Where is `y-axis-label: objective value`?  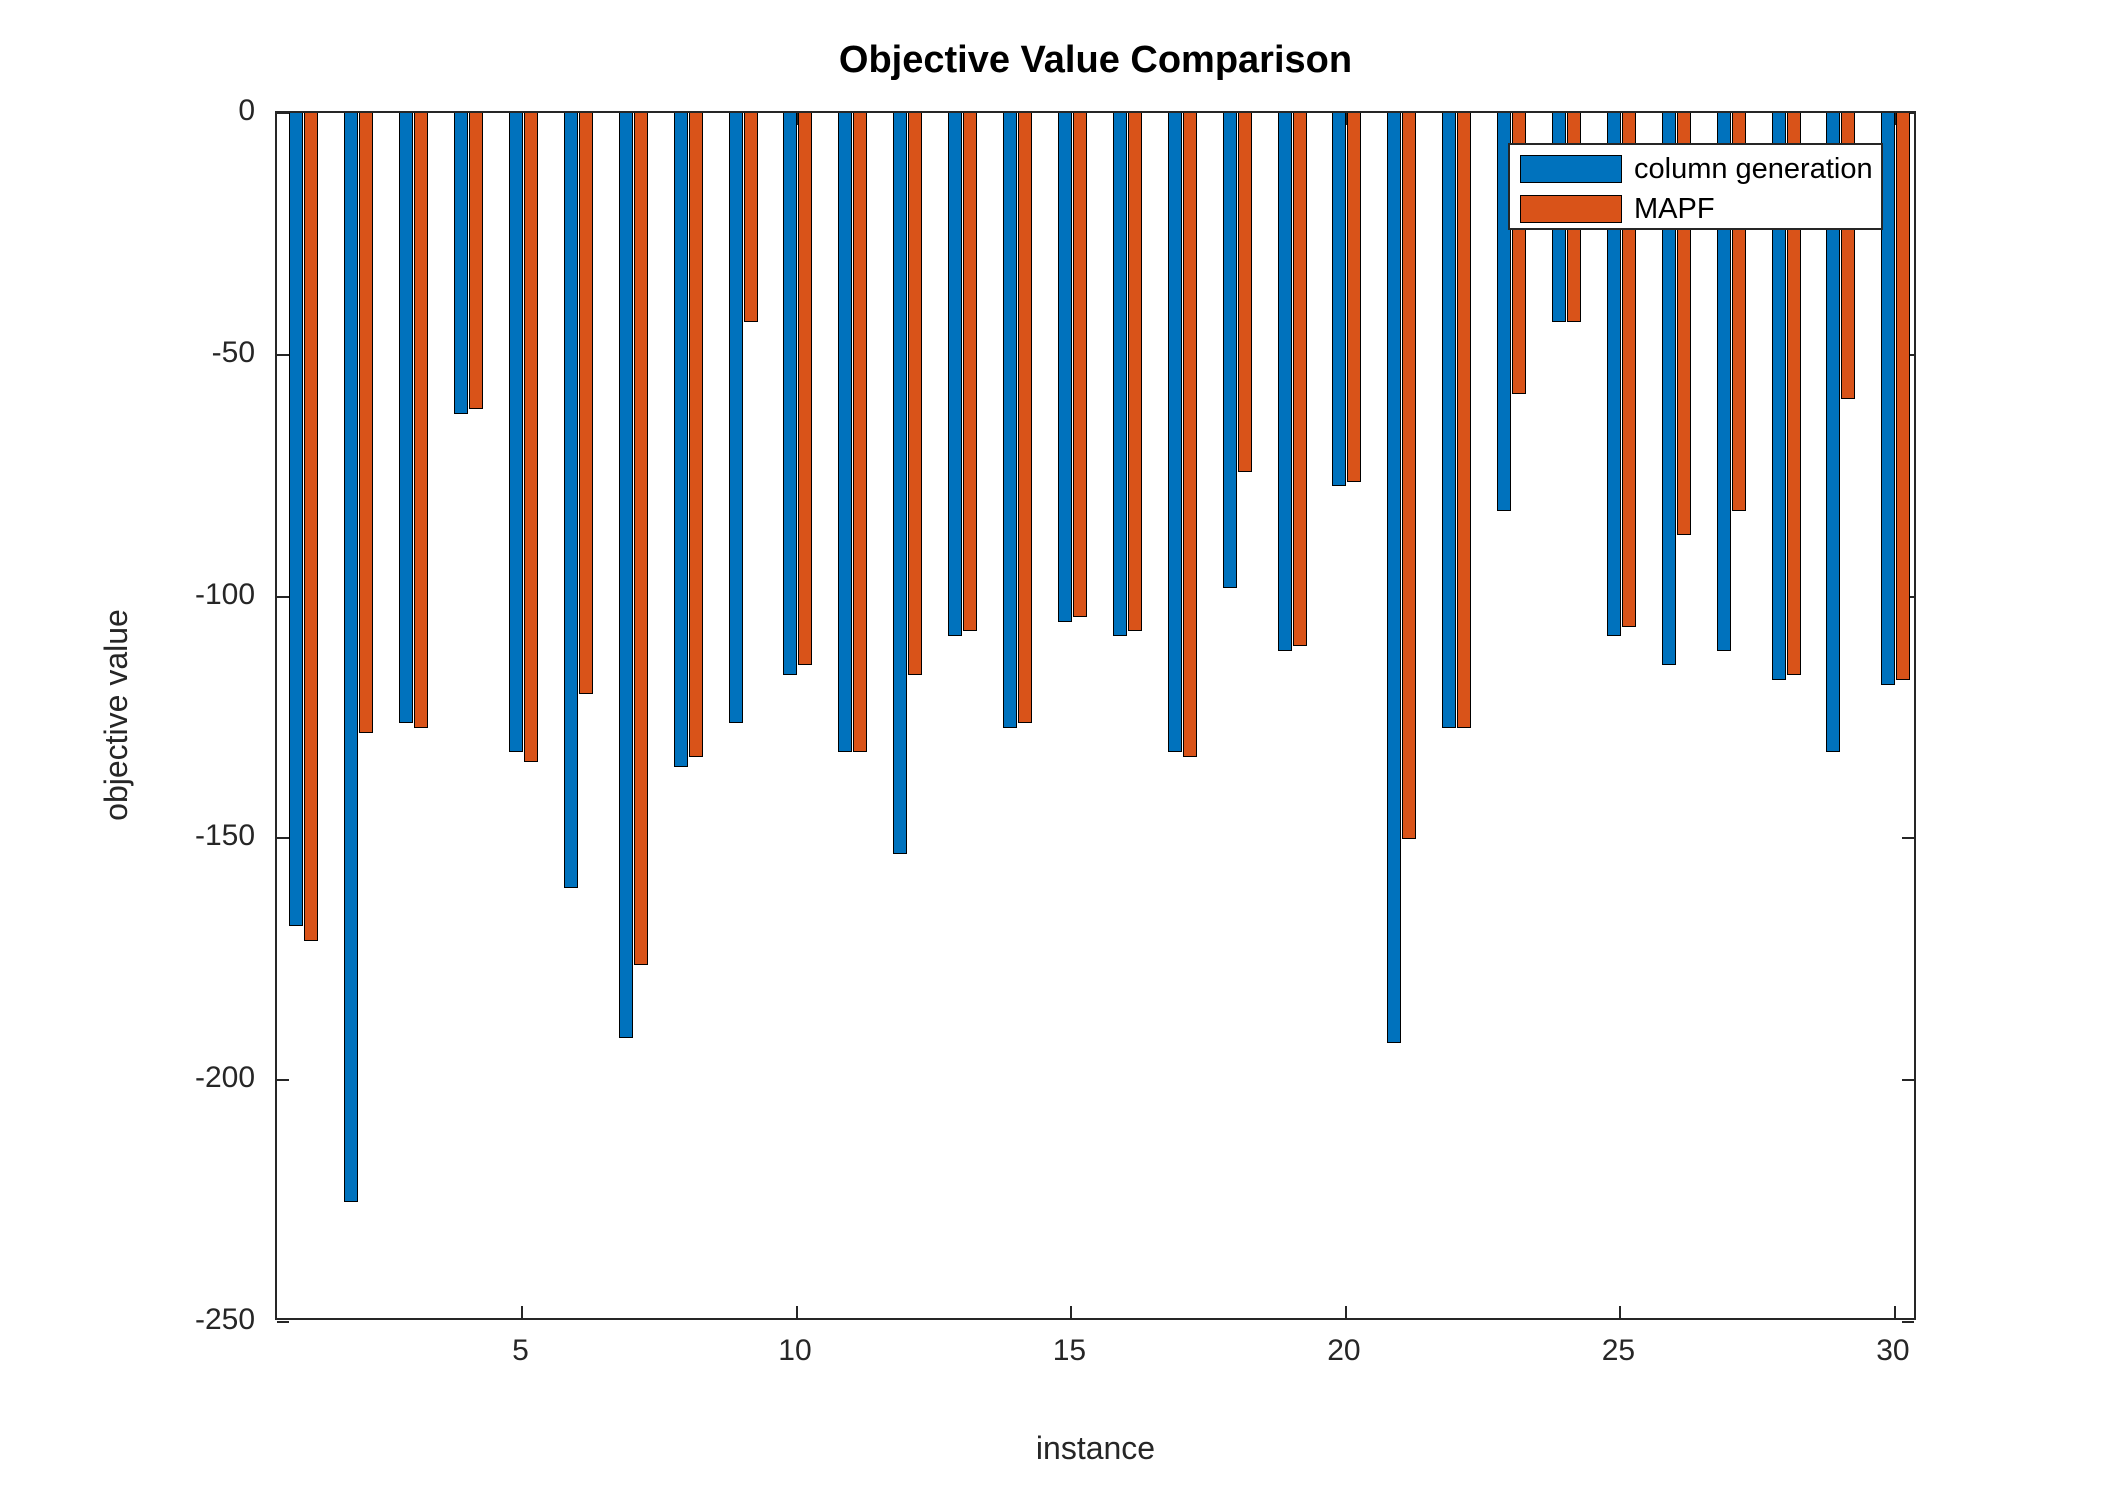 y-axis-label: objective value is located at coordinates (116, 715).